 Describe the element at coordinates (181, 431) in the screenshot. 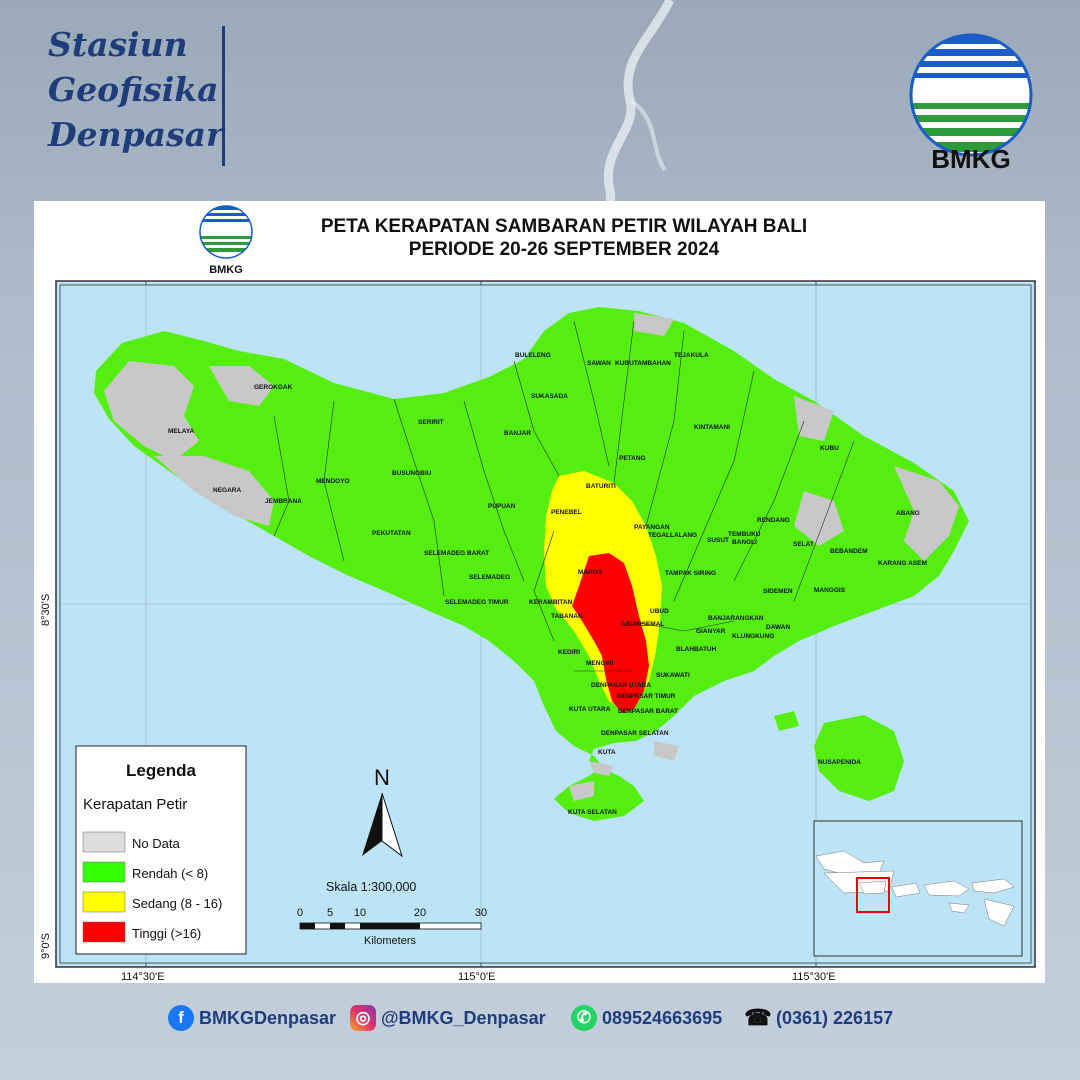

I see `label-melaya: MELAYA` at that location.